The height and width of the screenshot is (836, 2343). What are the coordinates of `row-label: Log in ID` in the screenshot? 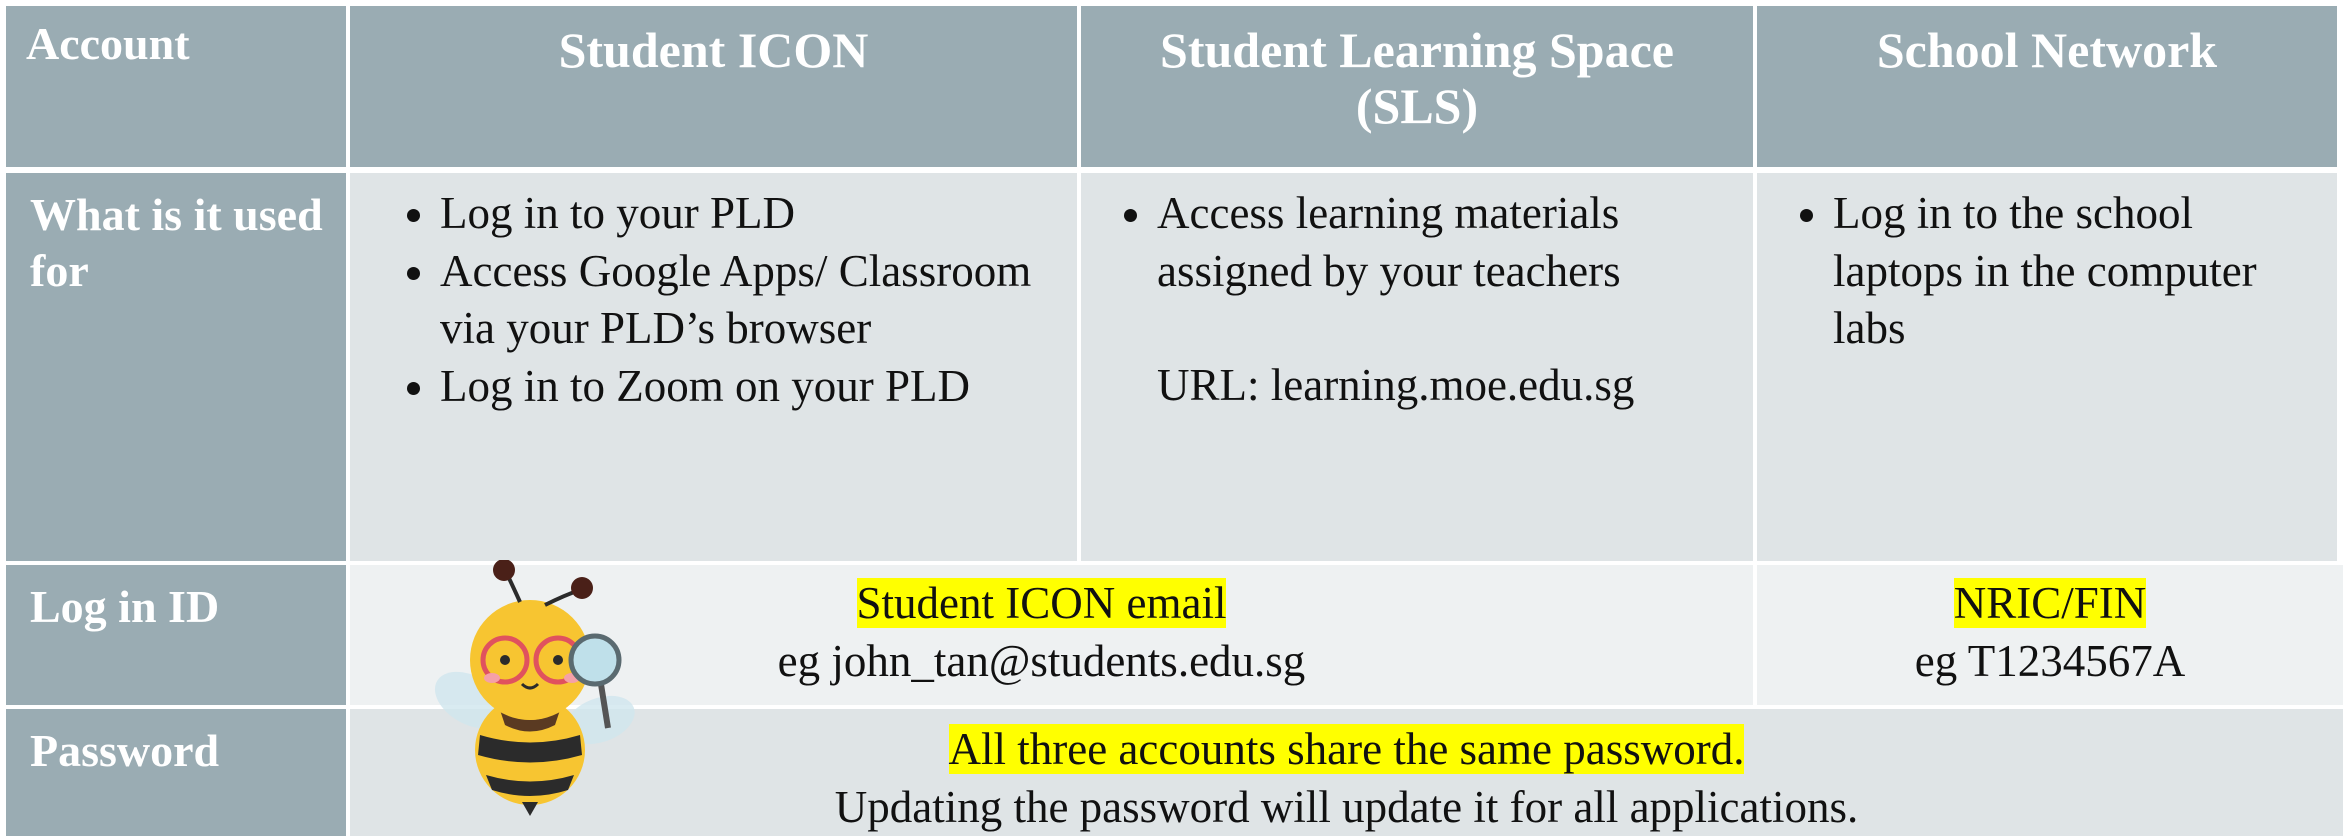 It's located at (176, 635).